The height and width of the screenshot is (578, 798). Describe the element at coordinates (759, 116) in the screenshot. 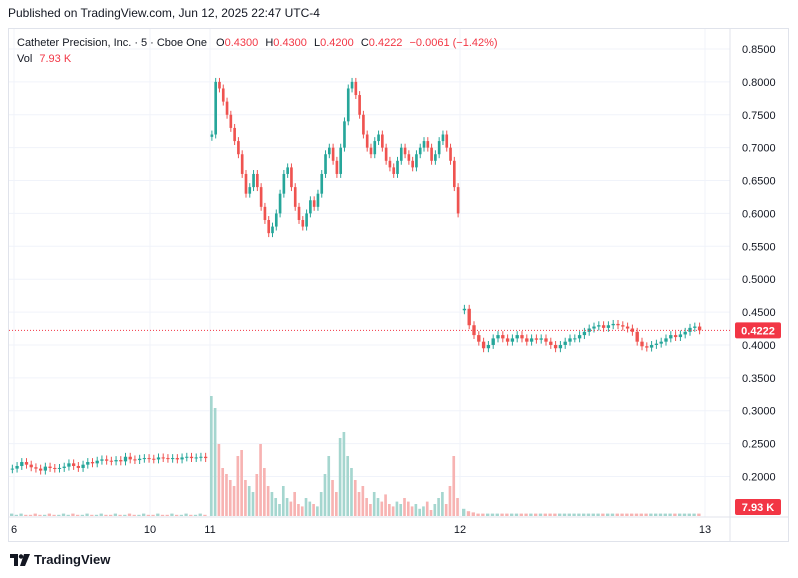

I see `y-tick-label: 0.7500` at that location.